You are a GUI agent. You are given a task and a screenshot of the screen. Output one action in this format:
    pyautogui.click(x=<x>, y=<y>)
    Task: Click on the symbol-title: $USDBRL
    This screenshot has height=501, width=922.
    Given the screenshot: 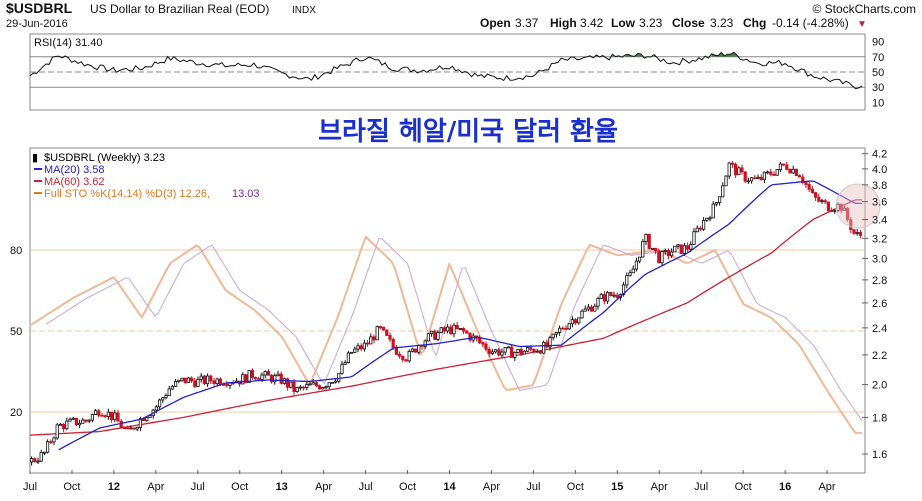 What is the action you would take?
    pyautogui.click(x=39, y=8)
    